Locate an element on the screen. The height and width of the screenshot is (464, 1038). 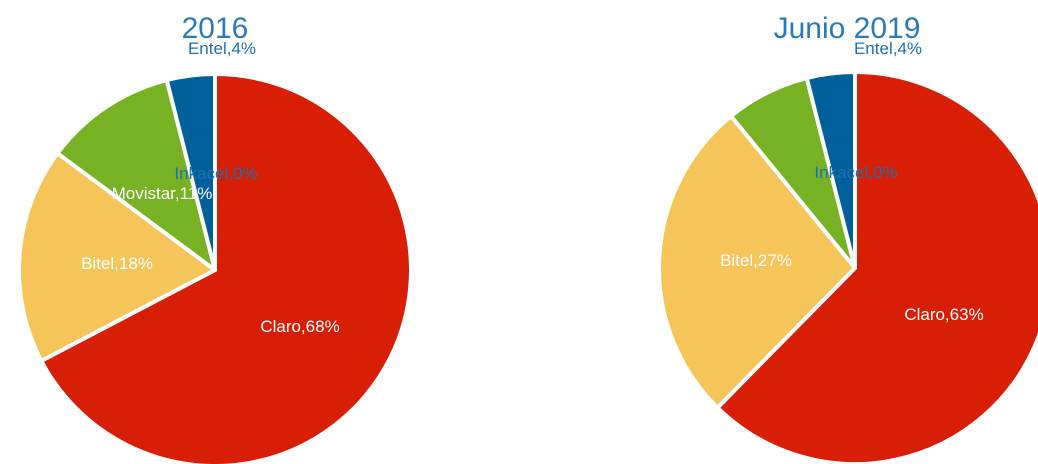
label-inkacel-2016: Inkacel,0% is located at coordinates (215, 173).